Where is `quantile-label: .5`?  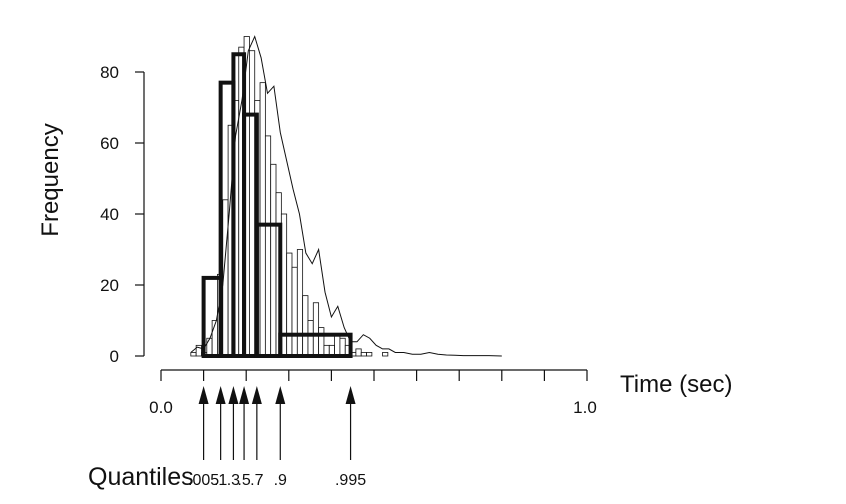 quantile-label: .5 is located at coordinates (243, 480).